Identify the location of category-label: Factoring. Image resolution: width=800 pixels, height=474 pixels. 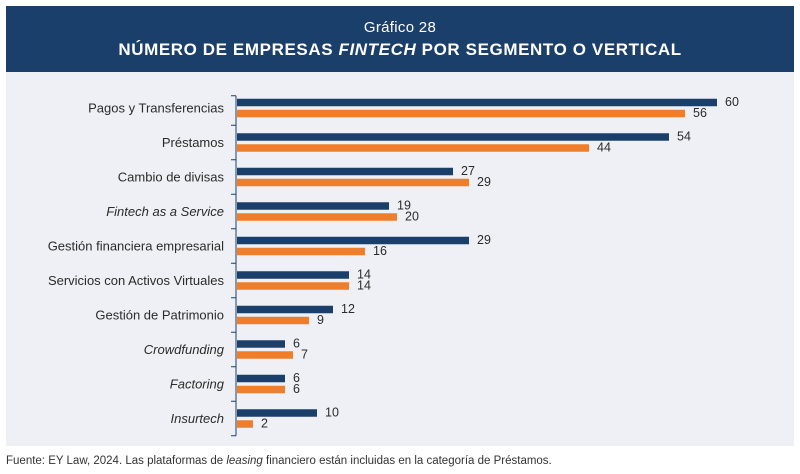
(197, 384).